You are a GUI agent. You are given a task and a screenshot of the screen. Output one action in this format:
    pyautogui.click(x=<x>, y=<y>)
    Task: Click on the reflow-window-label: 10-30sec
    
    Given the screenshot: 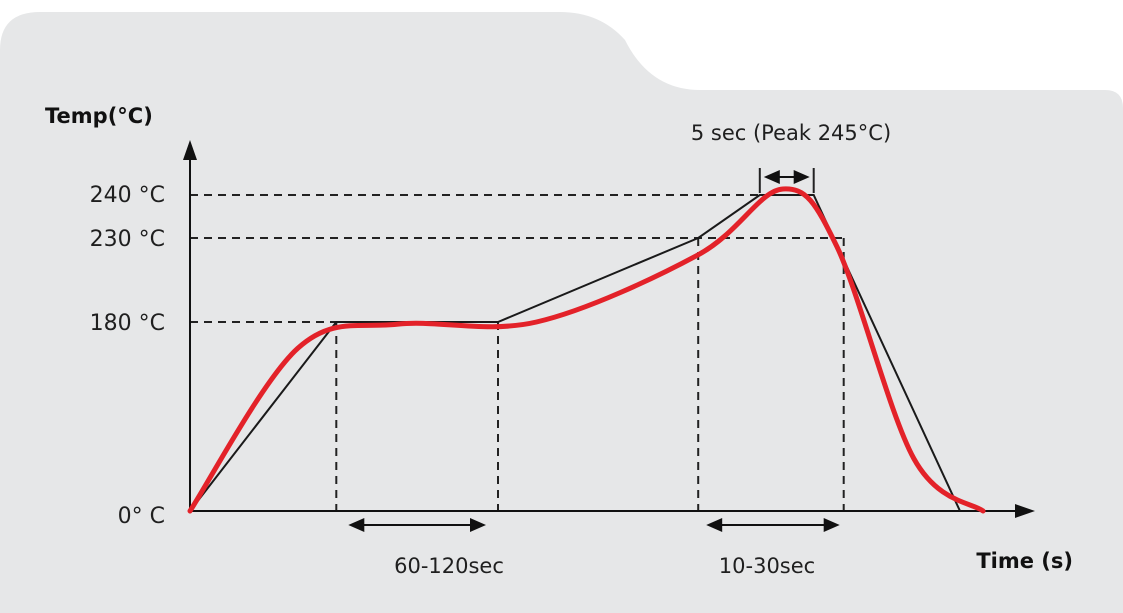 What is the action you would take?
    pyautogui.click(x=767, y=566)
    